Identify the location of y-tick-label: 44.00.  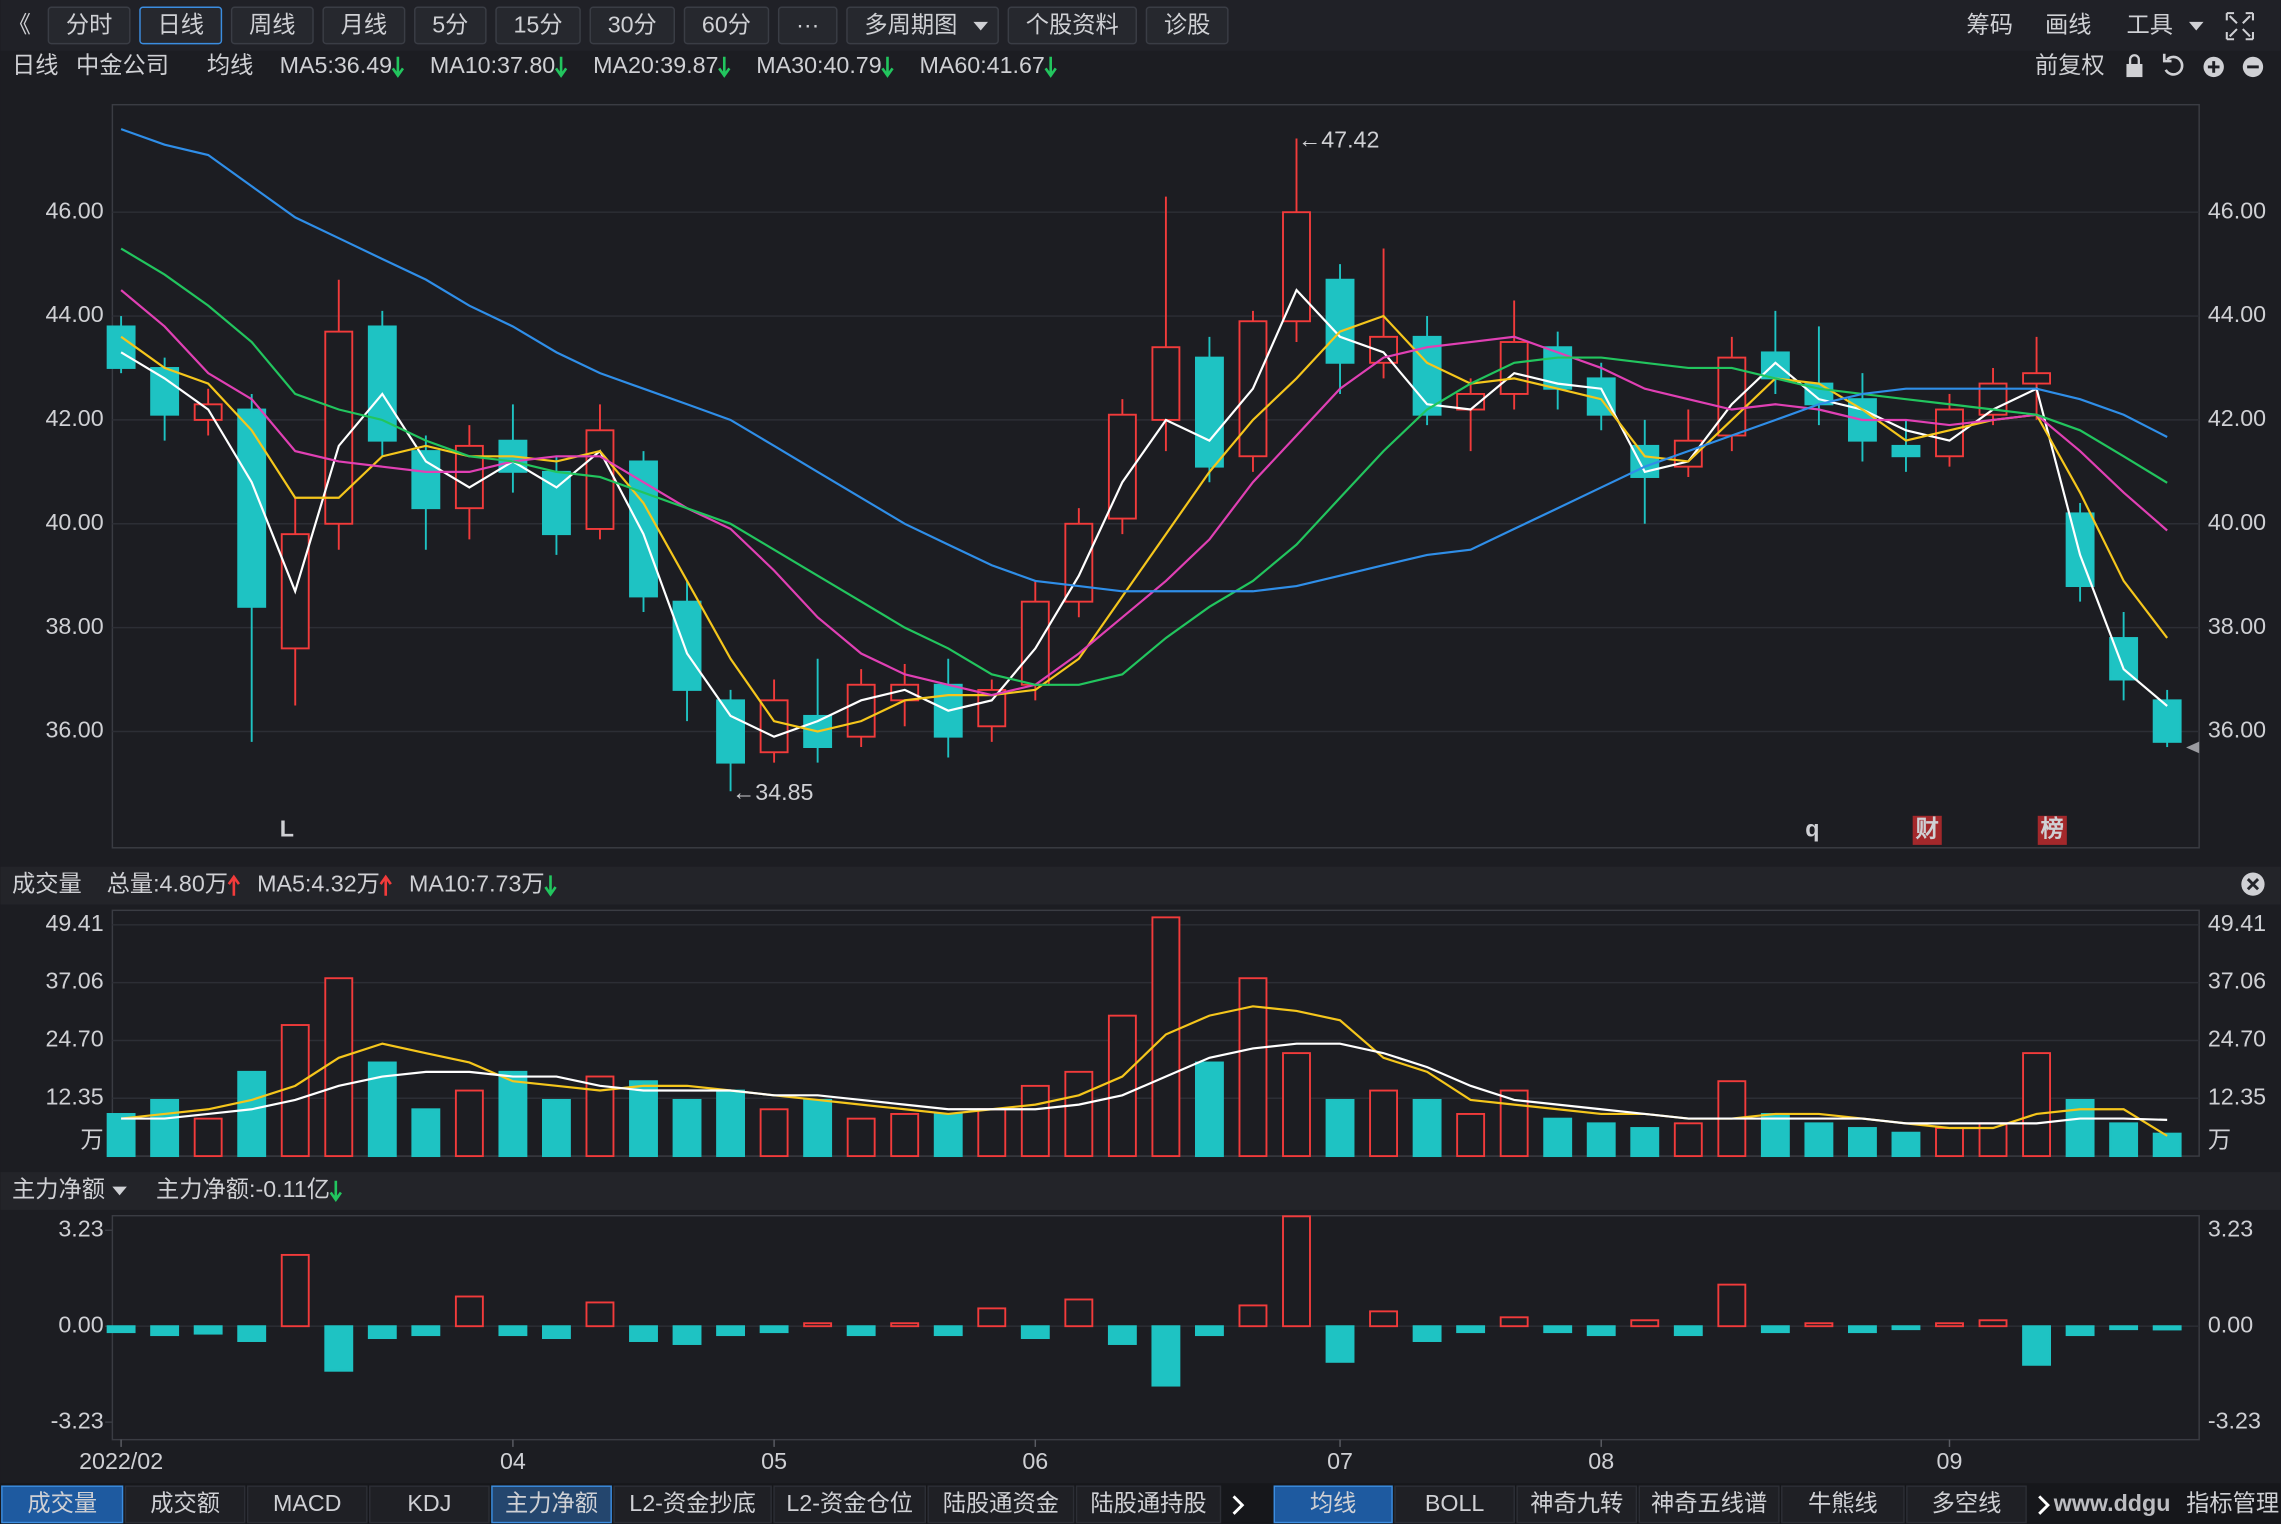
(74, 314).